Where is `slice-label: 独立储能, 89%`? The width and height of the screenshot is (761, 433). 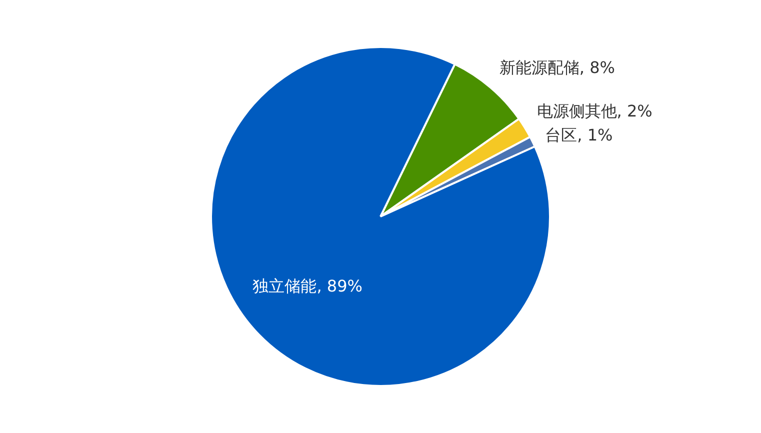
slice-label: 独立储能, 89% is located at coordinates (307, 286).